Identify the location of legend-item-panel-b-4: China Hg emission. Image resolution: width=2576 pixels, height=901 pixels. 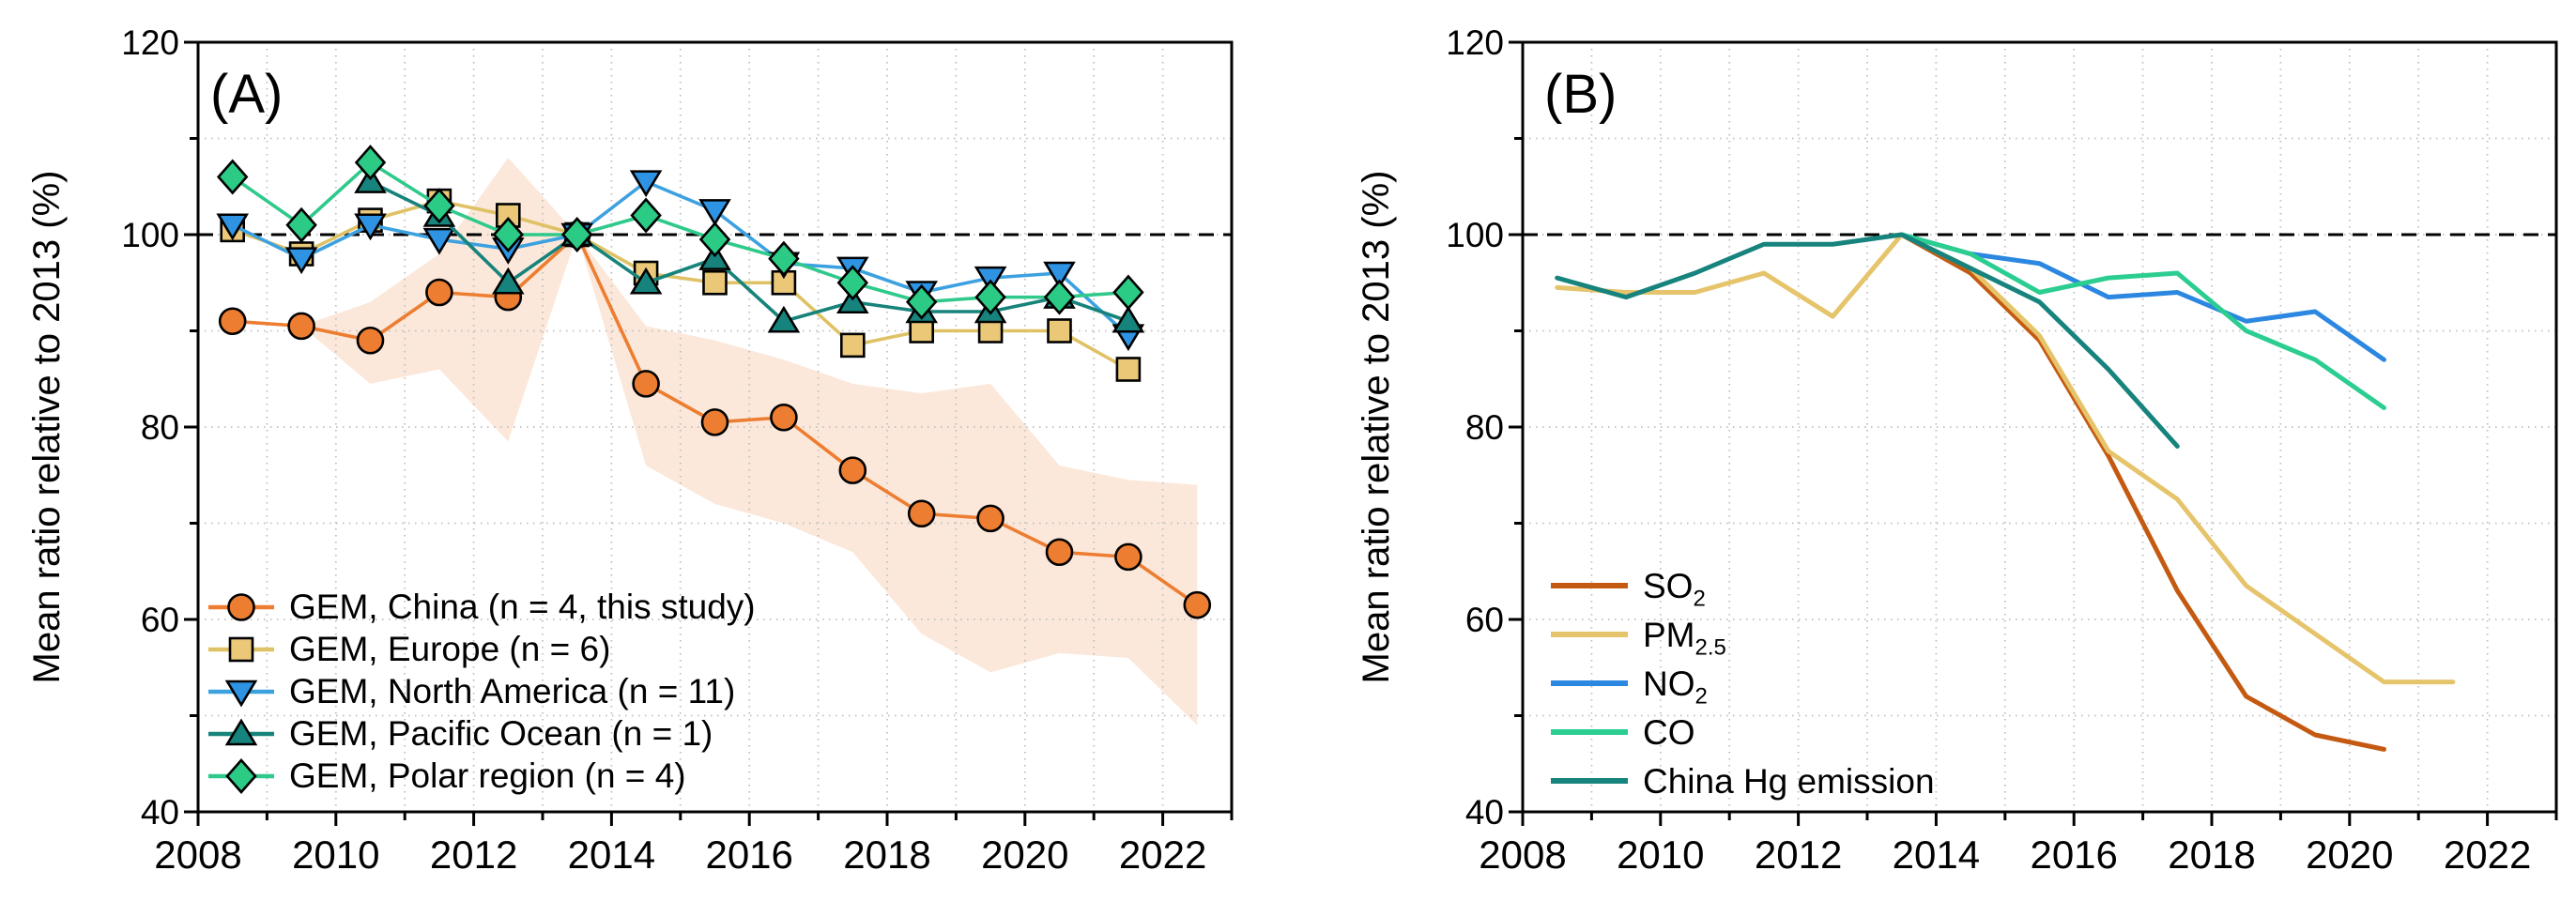
(1742, 781).